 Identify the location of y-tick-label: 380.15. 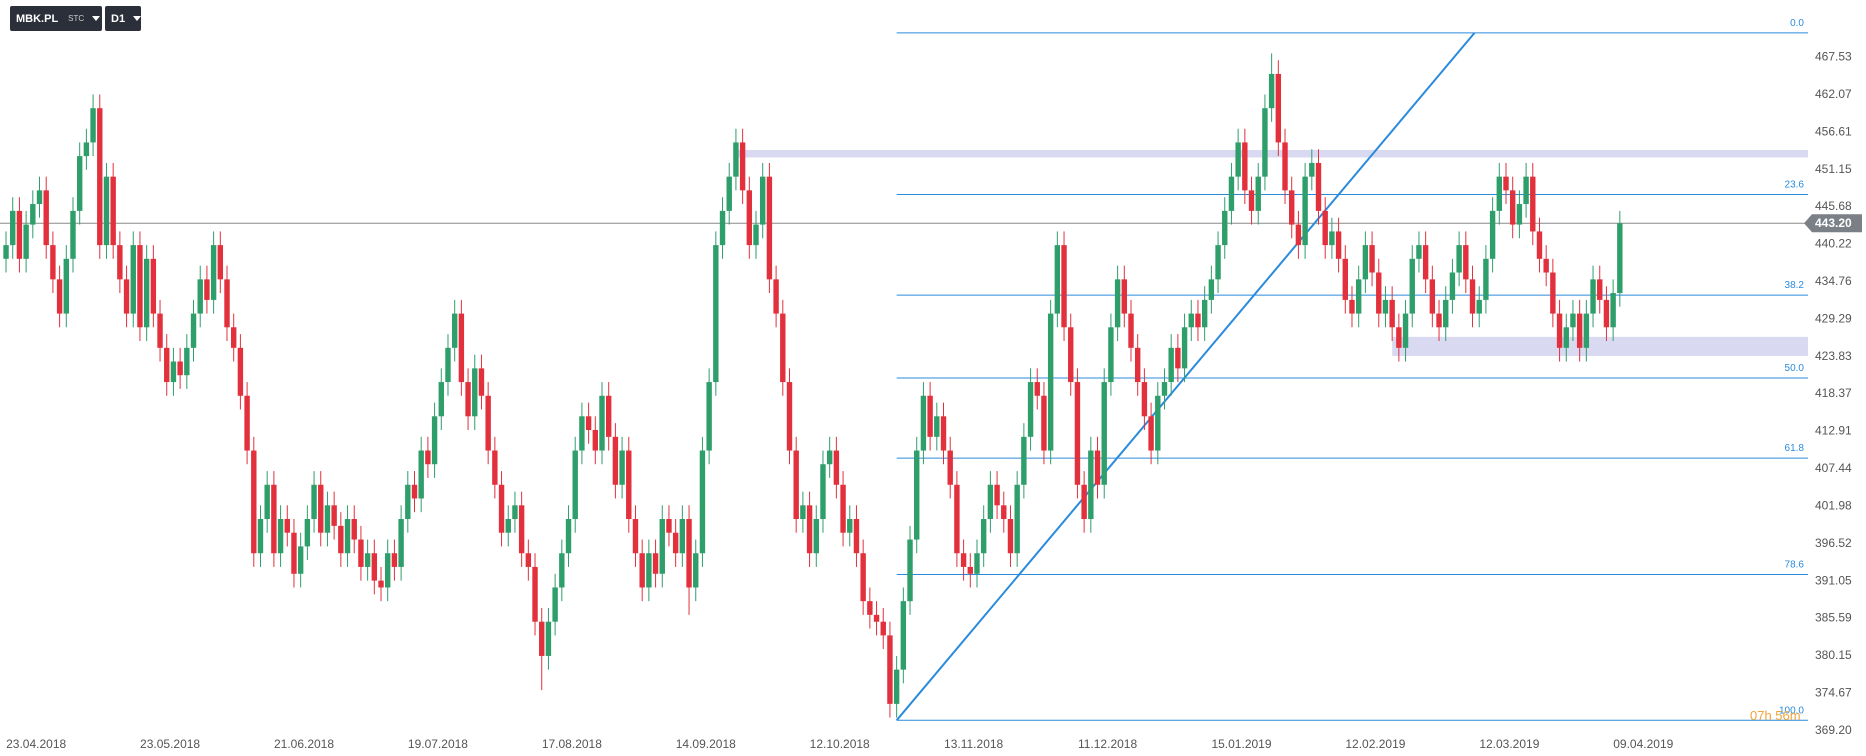
(1833, 655).